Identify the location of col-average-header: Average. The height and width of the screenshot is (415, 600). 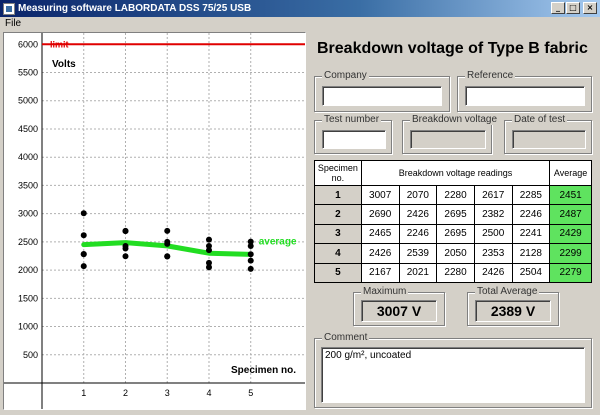
(570, 173).